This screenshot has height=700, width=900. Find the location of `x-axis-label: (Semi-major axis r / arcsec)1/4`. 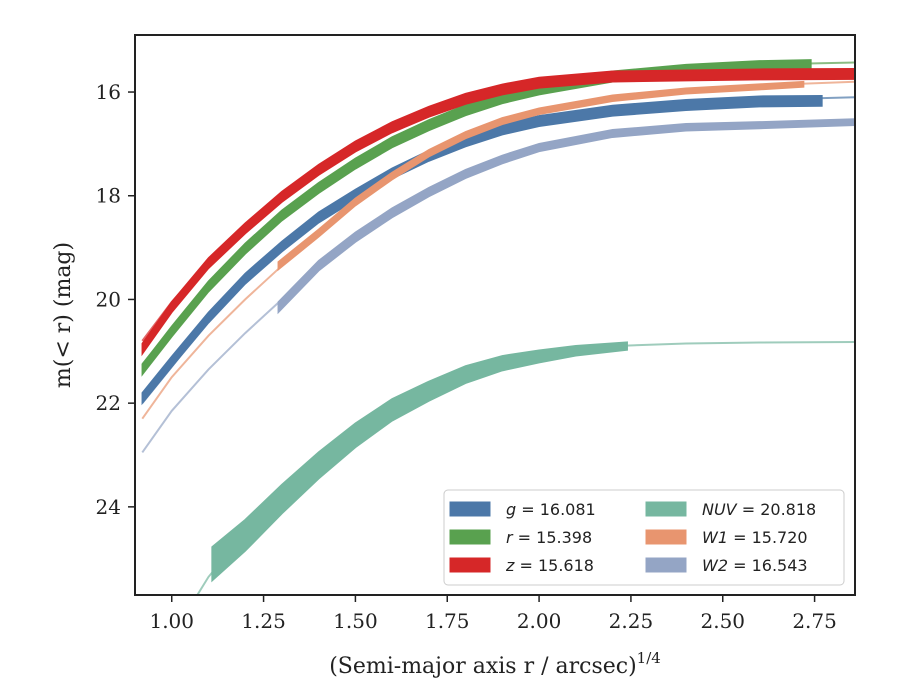

x-axis-label: (Semi-major axis r / arcsec)1/4 is located at coordinates (495, 664).